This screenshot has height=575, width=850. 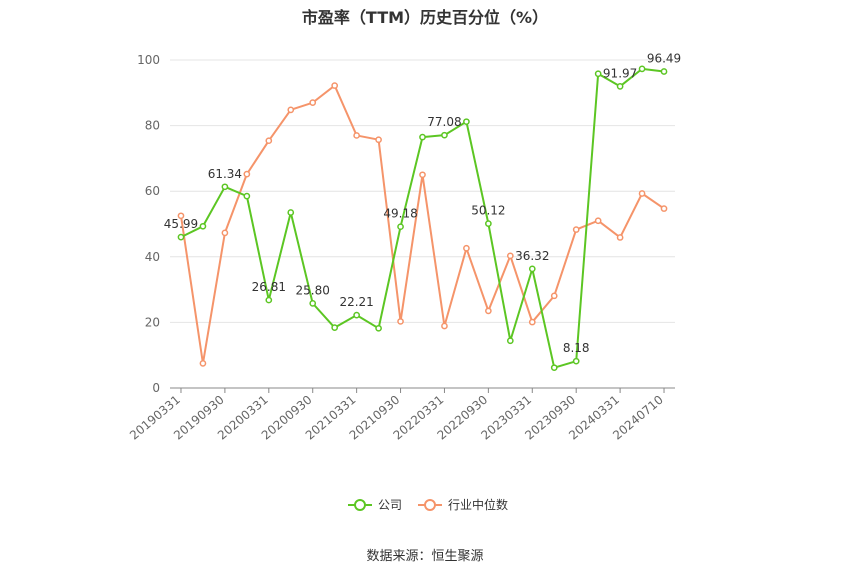 What do you see at coordinates (225, 174) in the screenshot?
I see `data-label: 61.34` at bounding box center [225, 174].